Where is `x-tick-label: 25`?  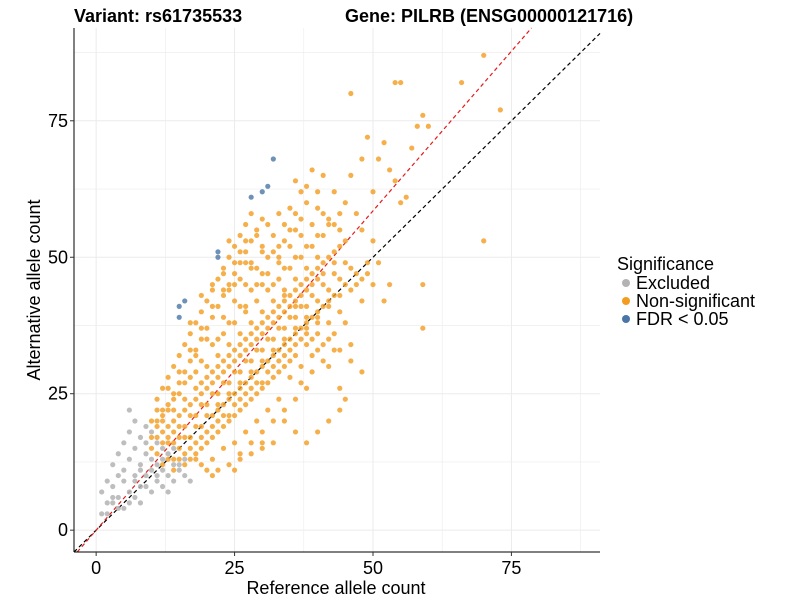
x-tick-label: 25 is located at coordinates (235, 568).